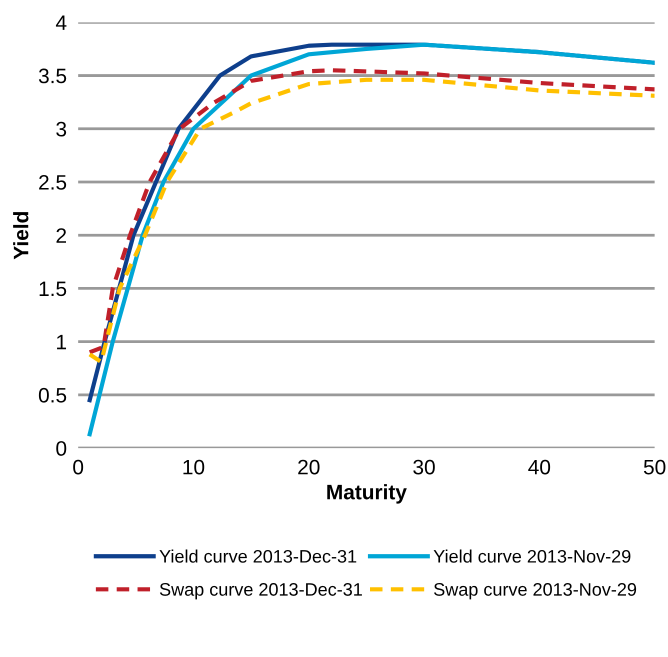  I want to click on legend-label: Yield curve 2013-Dec-31, so click(257, 556).